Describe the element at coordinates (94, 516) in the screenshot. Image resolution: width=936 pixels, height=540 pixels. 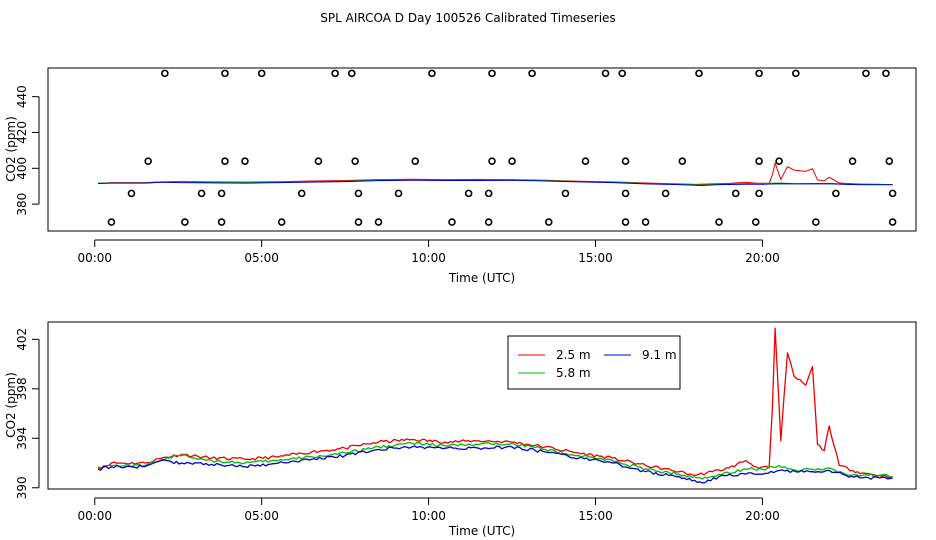
I see `bottom-x-tick-label: 00:00` at that location.